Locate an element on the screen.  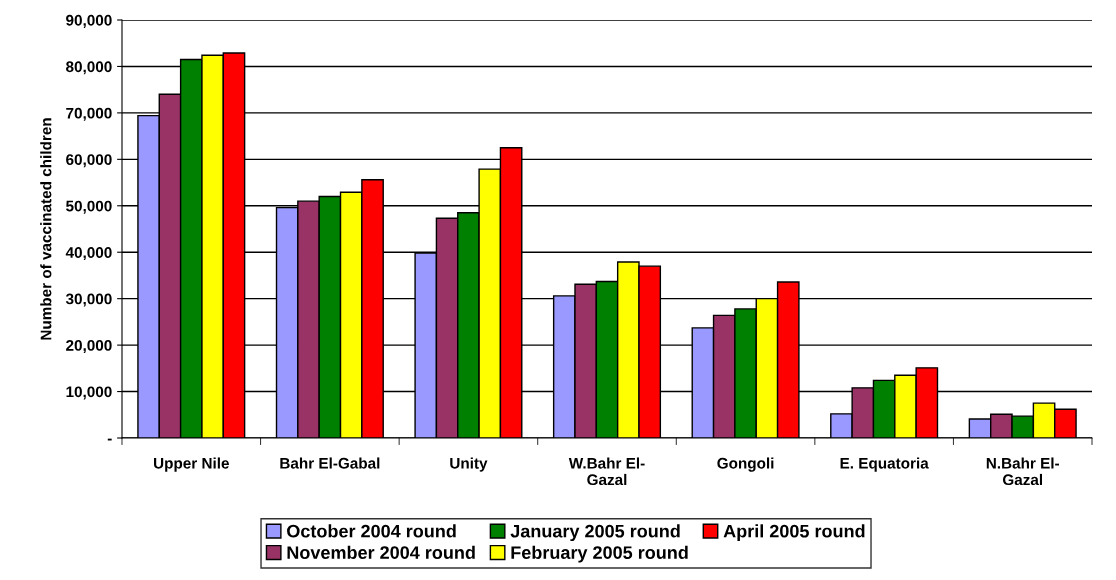
y-tick-label: 80,000 is located at coordinates (89, 68).